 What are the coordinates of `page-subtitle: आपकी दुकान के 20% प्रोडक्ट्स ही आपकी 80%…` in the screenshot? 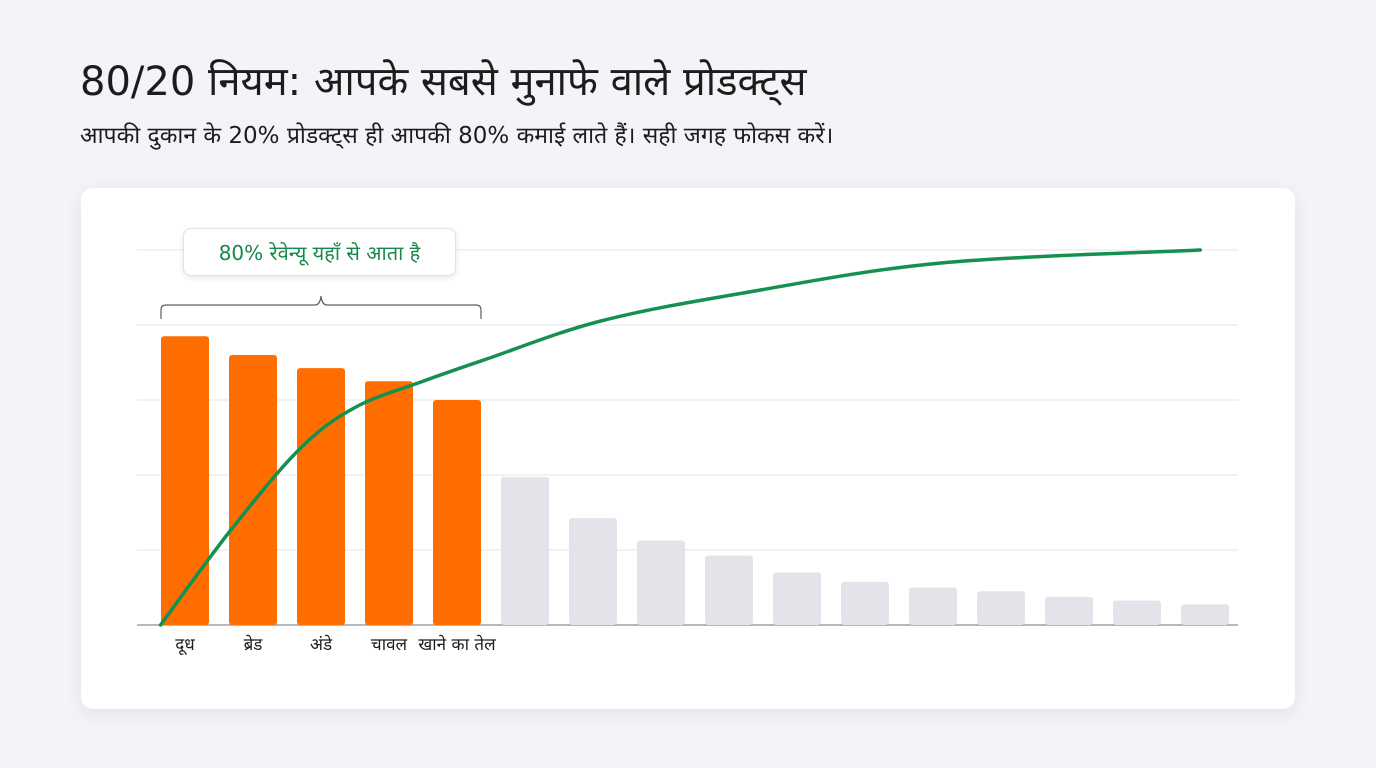 It's located at (457, 136).